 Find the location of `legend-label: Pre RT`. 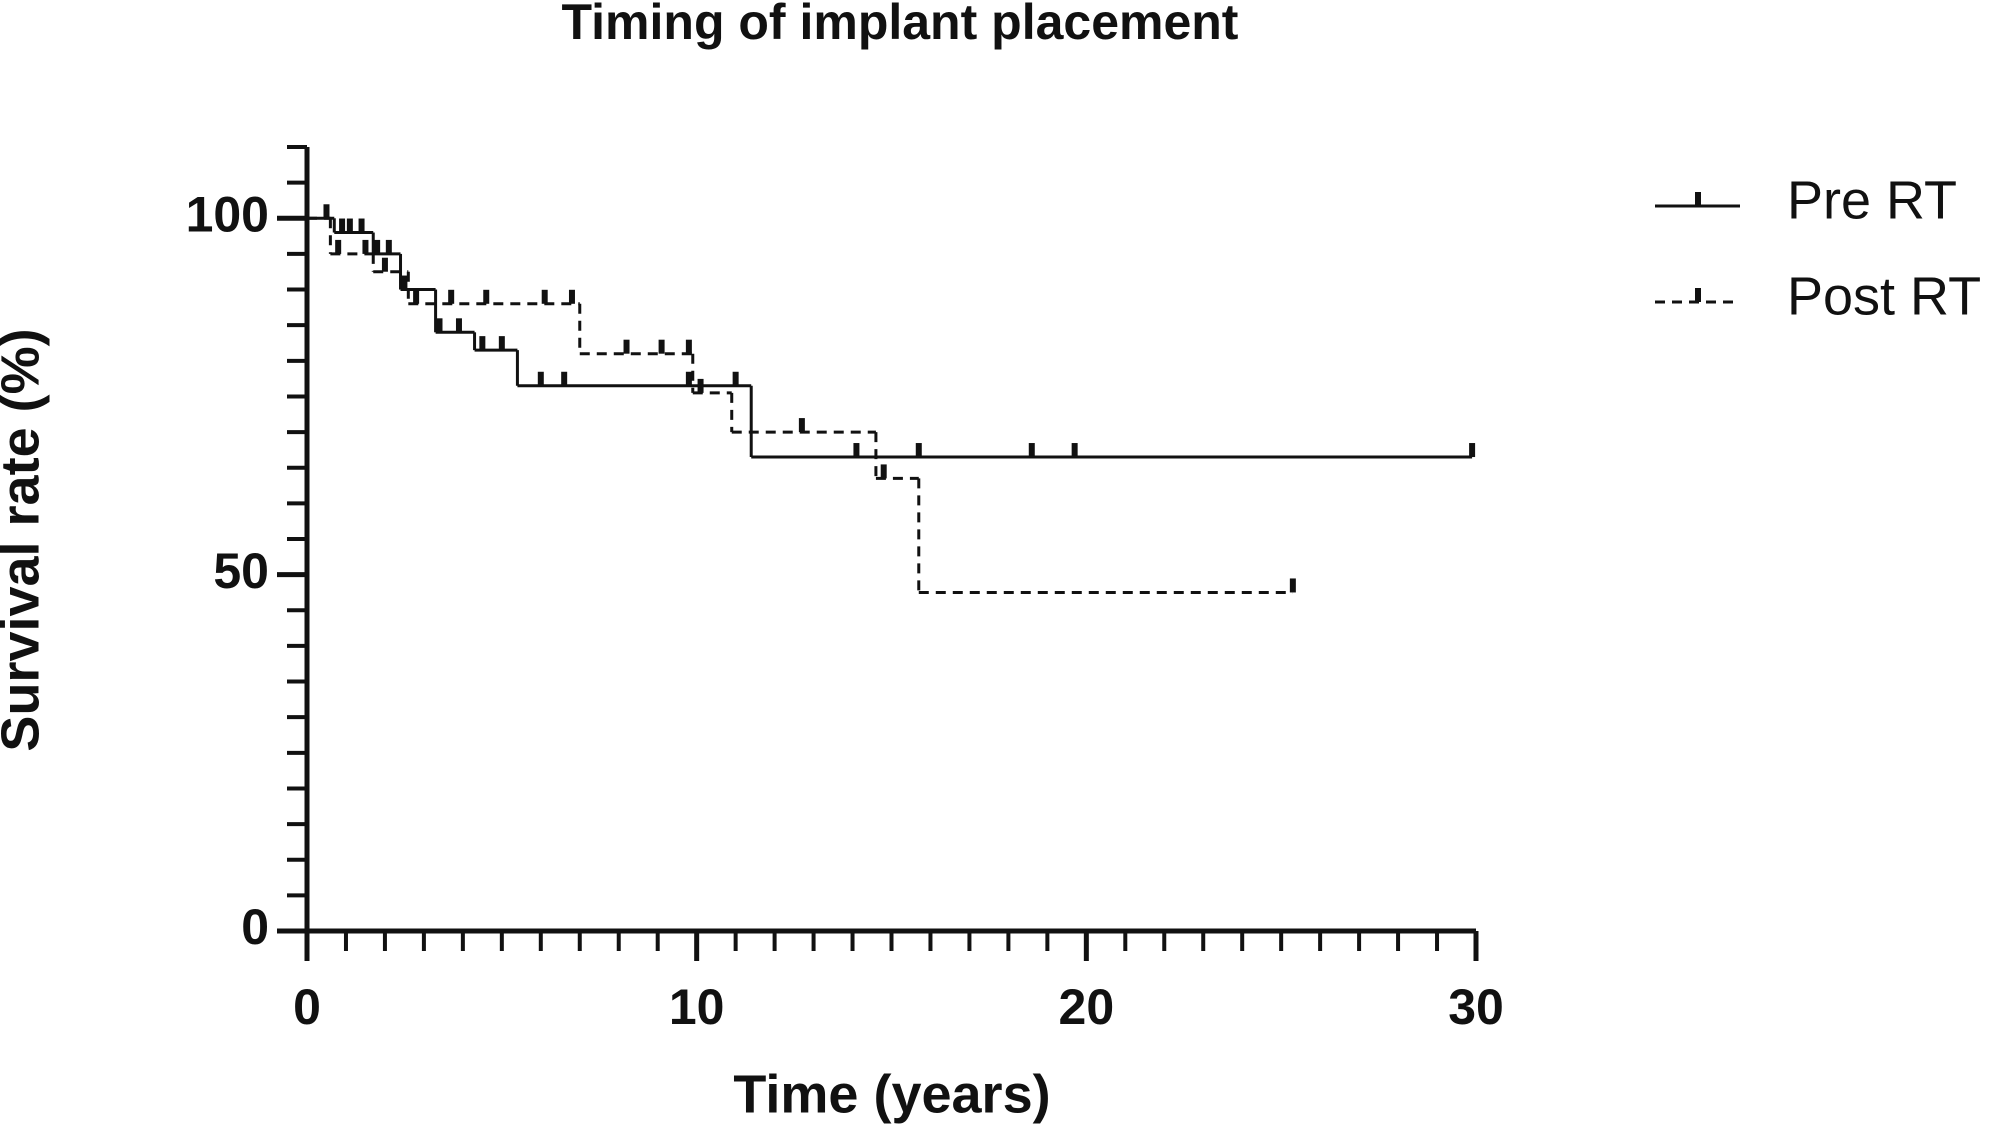

legend-label: Pre RT is located at coordinates (1872, 200).